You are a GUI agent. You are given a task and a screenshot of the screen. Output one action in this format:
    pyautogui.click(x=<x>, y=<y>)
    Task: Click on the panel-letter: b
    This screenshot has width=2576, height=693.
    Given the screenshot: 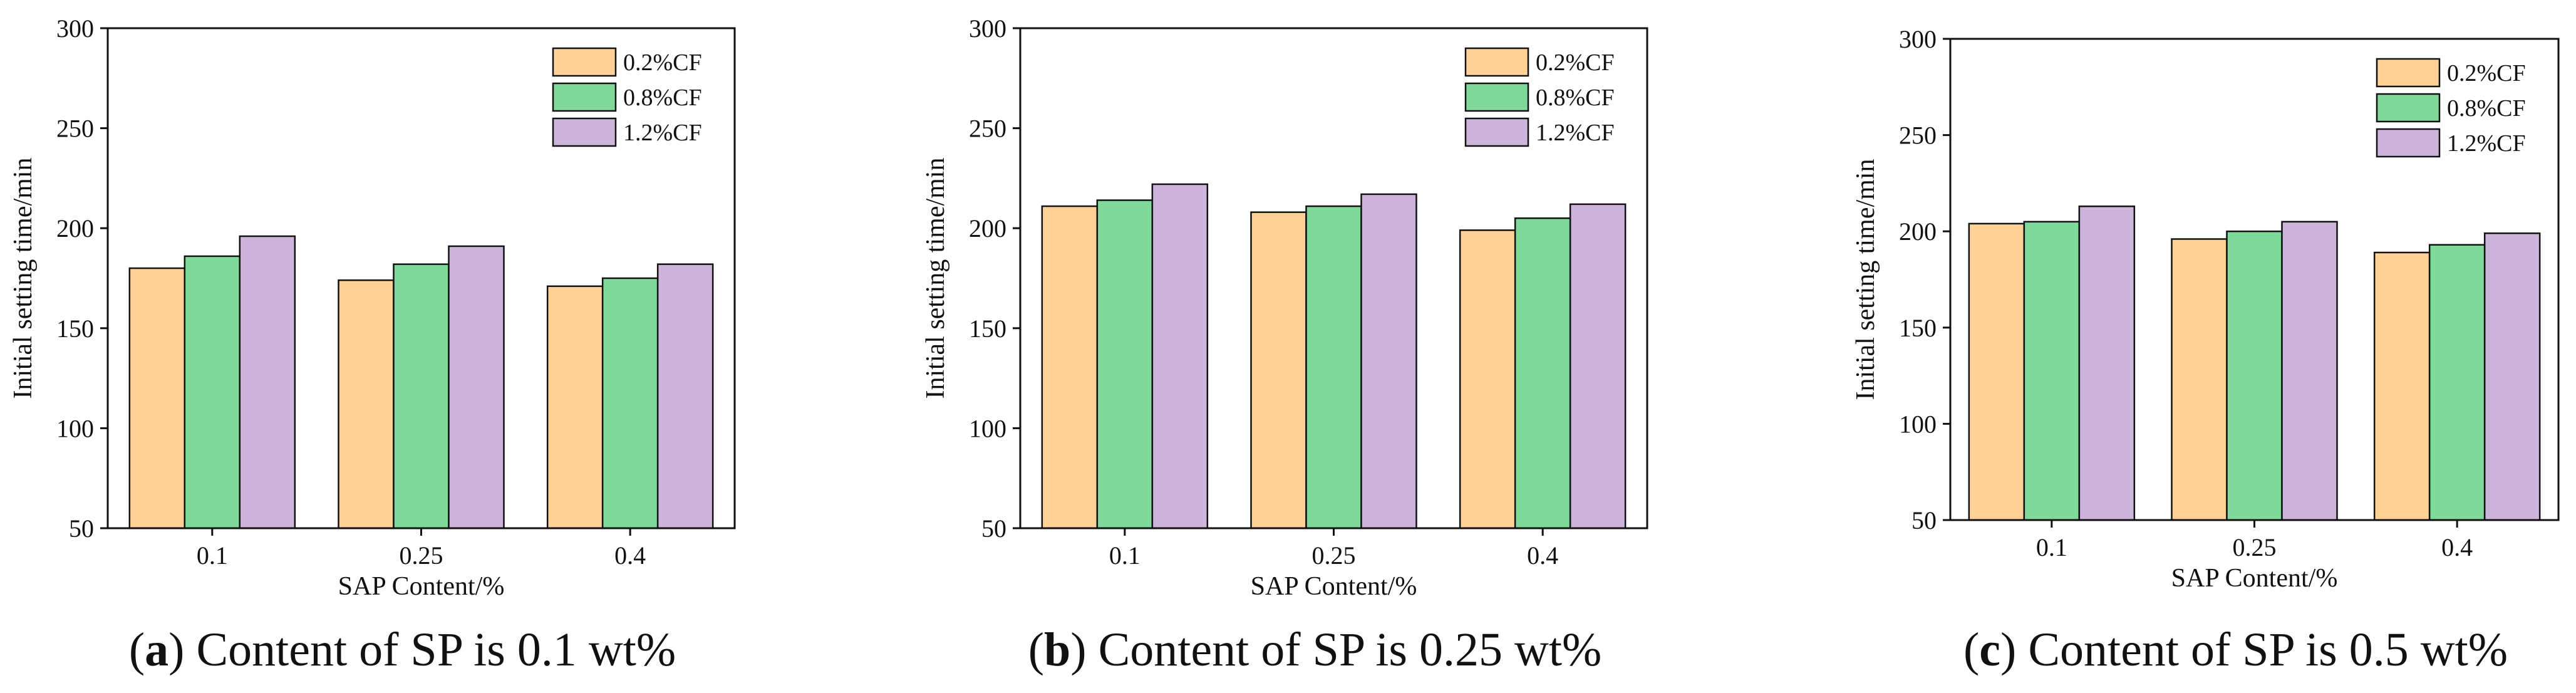 What is the action you would take?
    pyautogui.click(x=1057, y=649)
    